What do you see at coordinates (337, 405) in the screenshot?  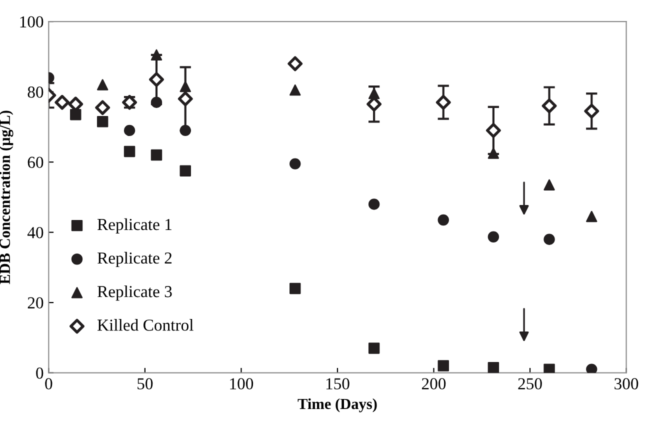 I see `x-axis-title: Time (Days)` at bounding box center [337, 405].